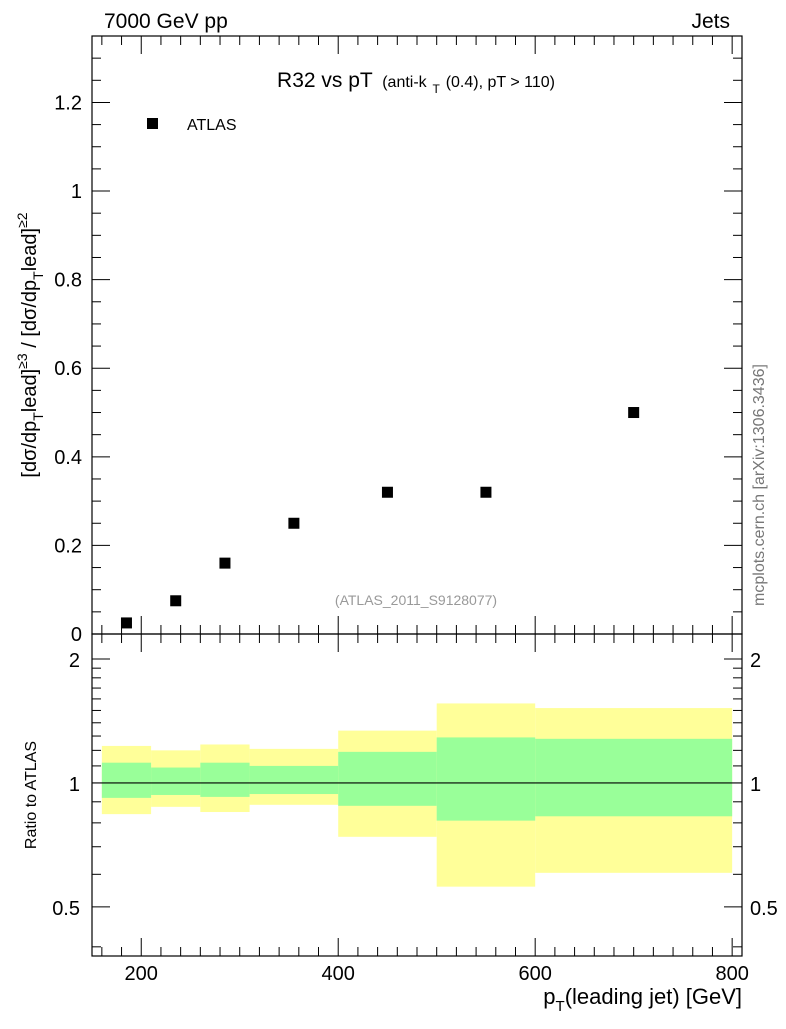  Describe the element at coordinates (380, 518) in the screenshot. I see `data-points` at that location.